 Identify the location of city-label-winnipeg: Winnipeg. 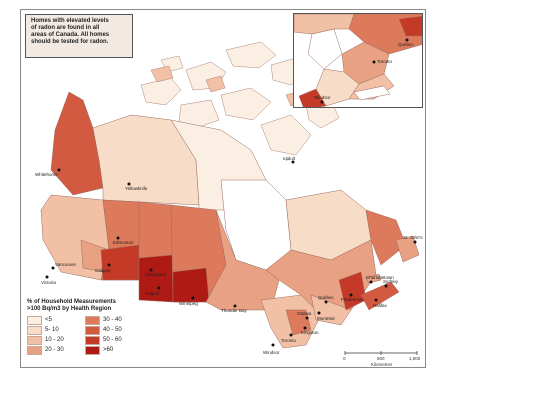
(188, 303).